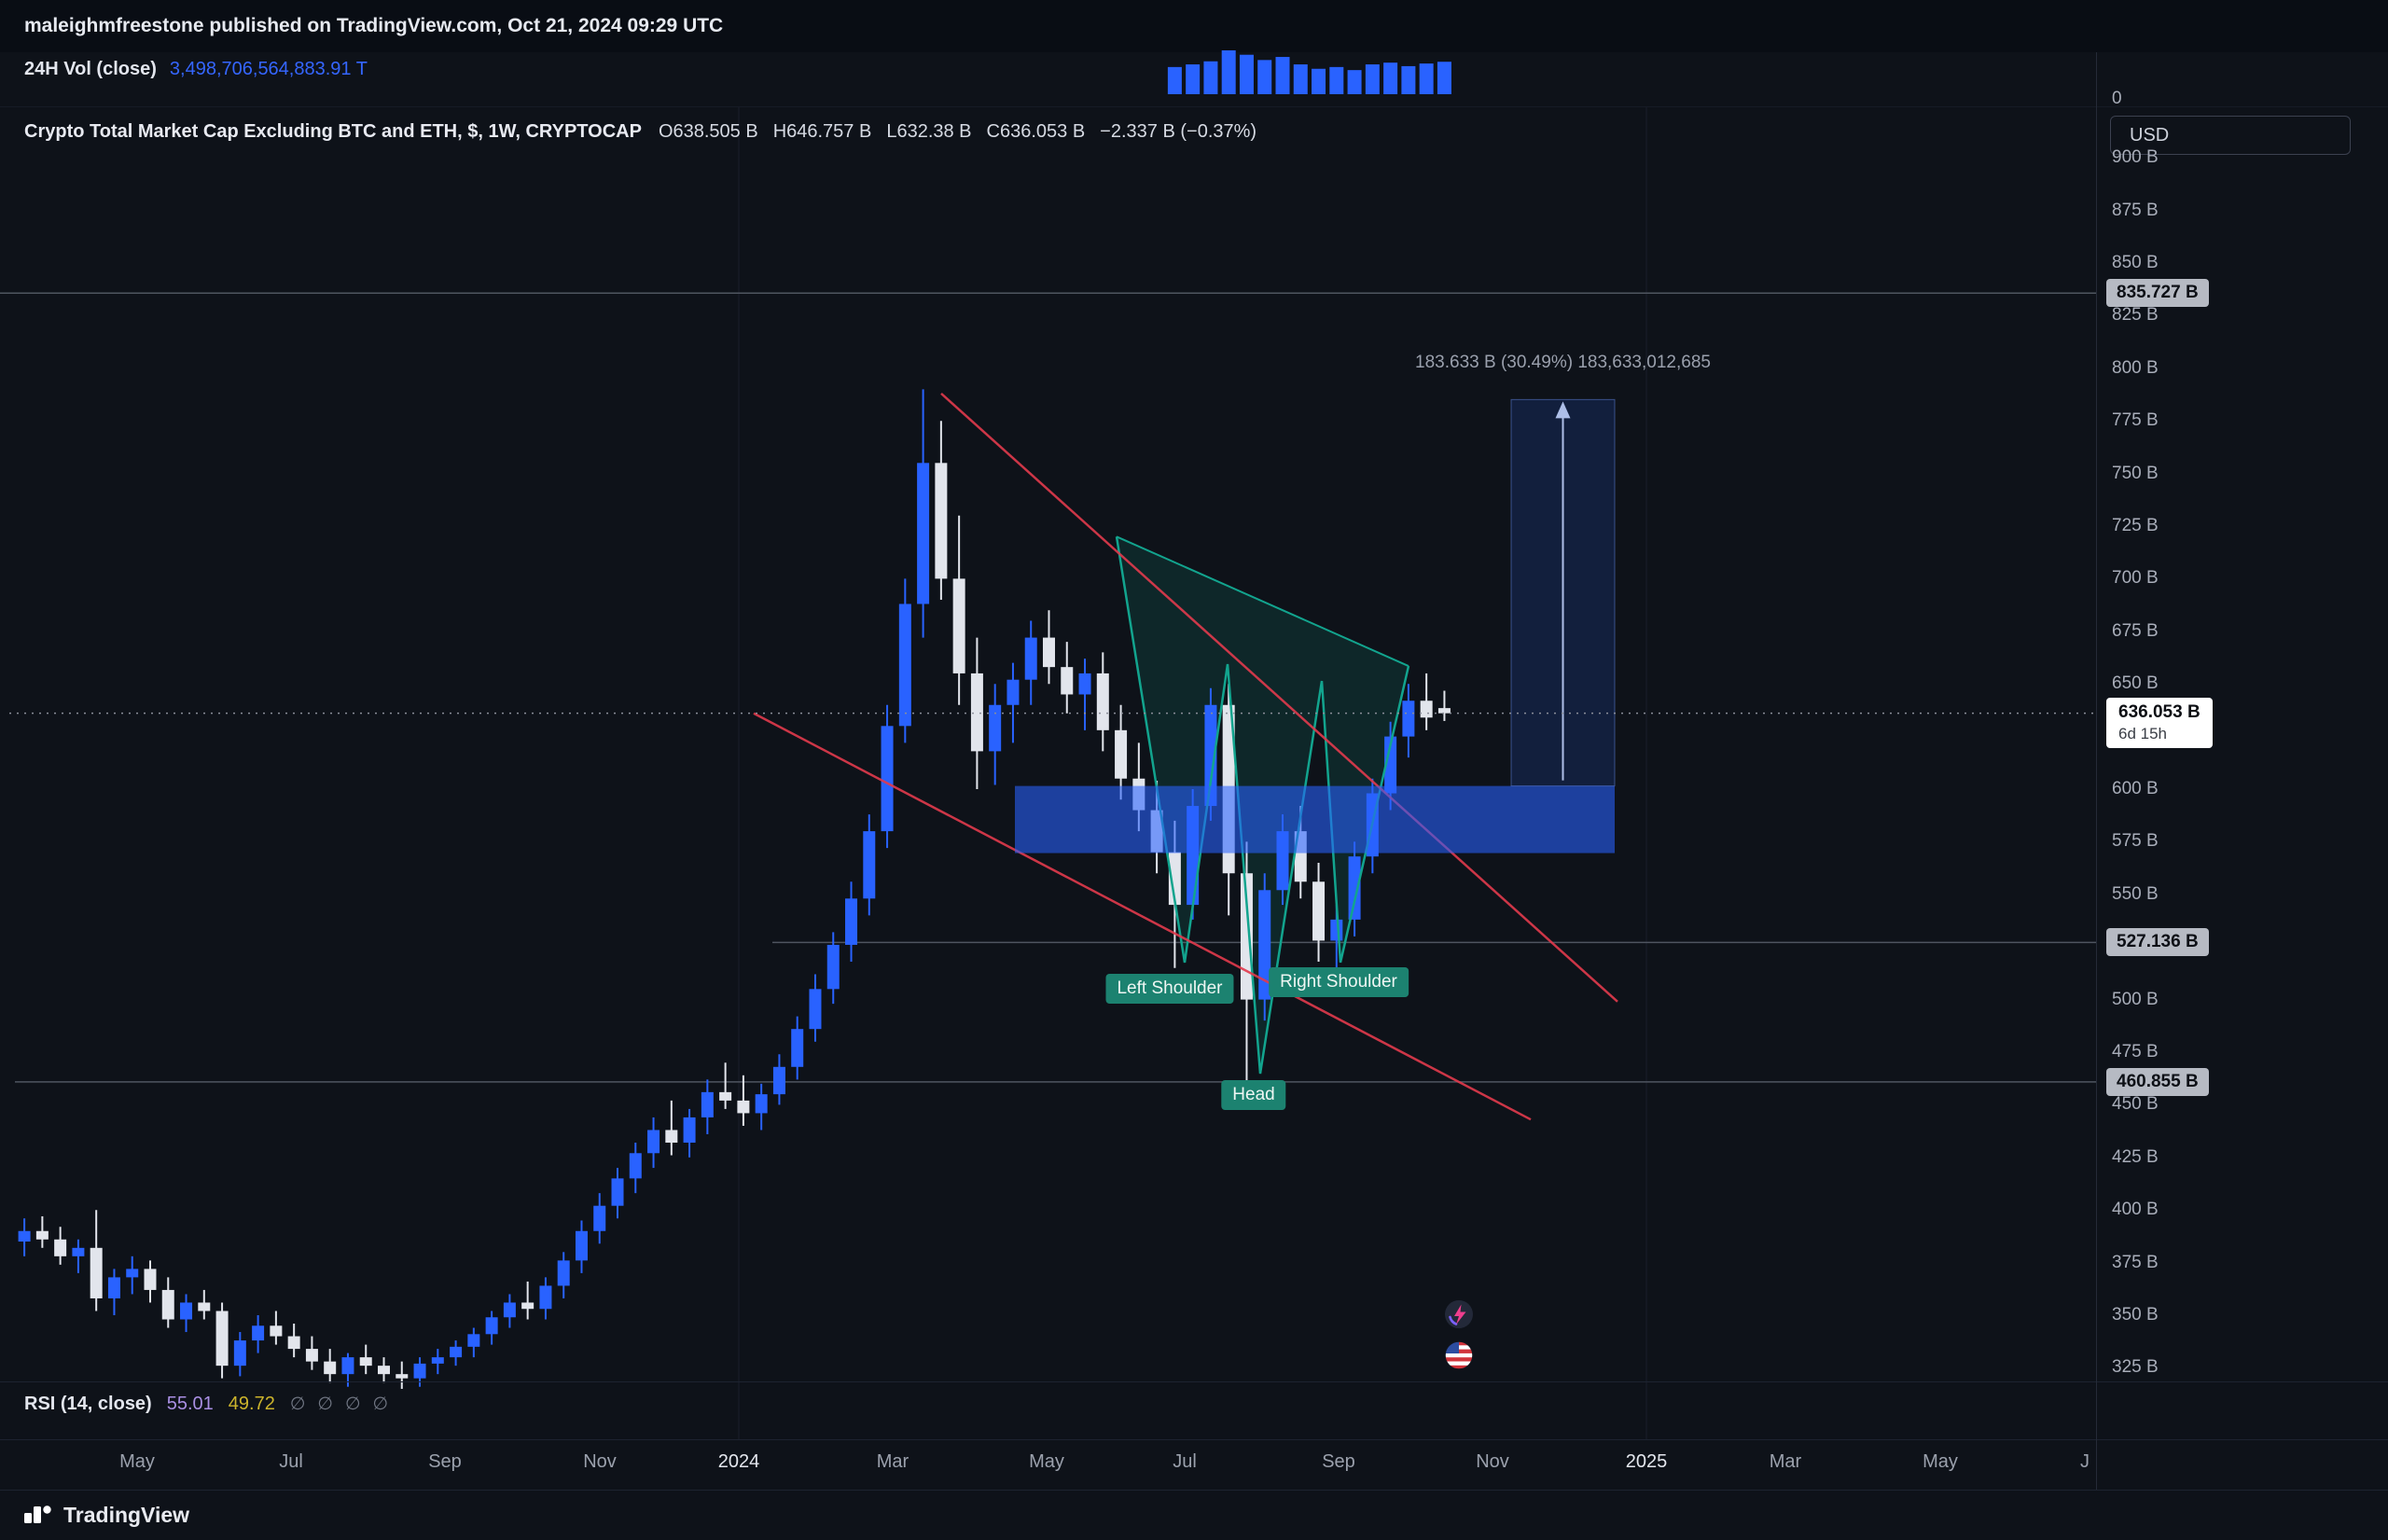 The width and height of the screenshot is (2388, 1540). Describe the element at coordinates (2135, 630) in the screenshot. I see `price-axis-label: 675 B` at that location.